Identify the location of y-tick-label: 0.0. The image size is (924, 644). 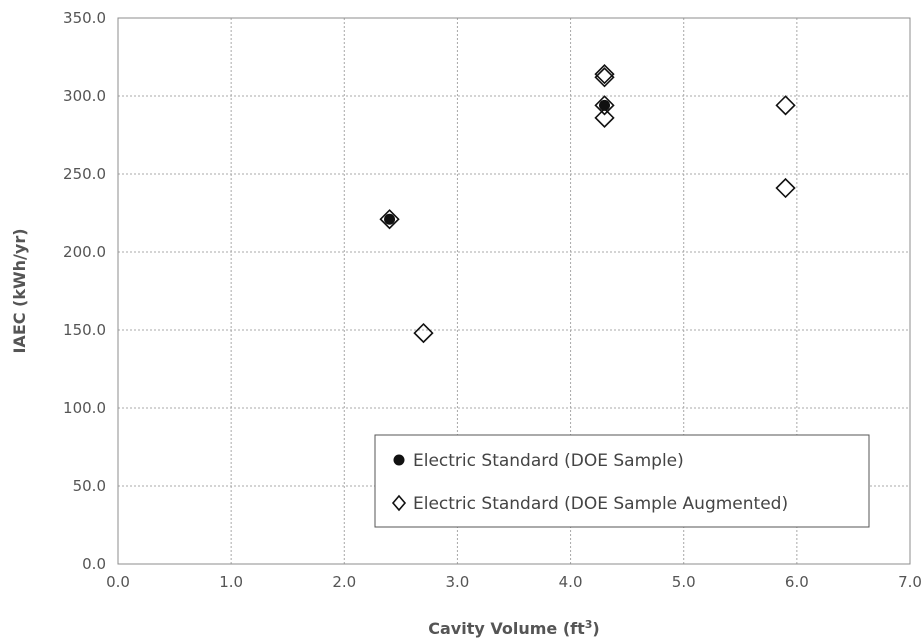
(94, 564).